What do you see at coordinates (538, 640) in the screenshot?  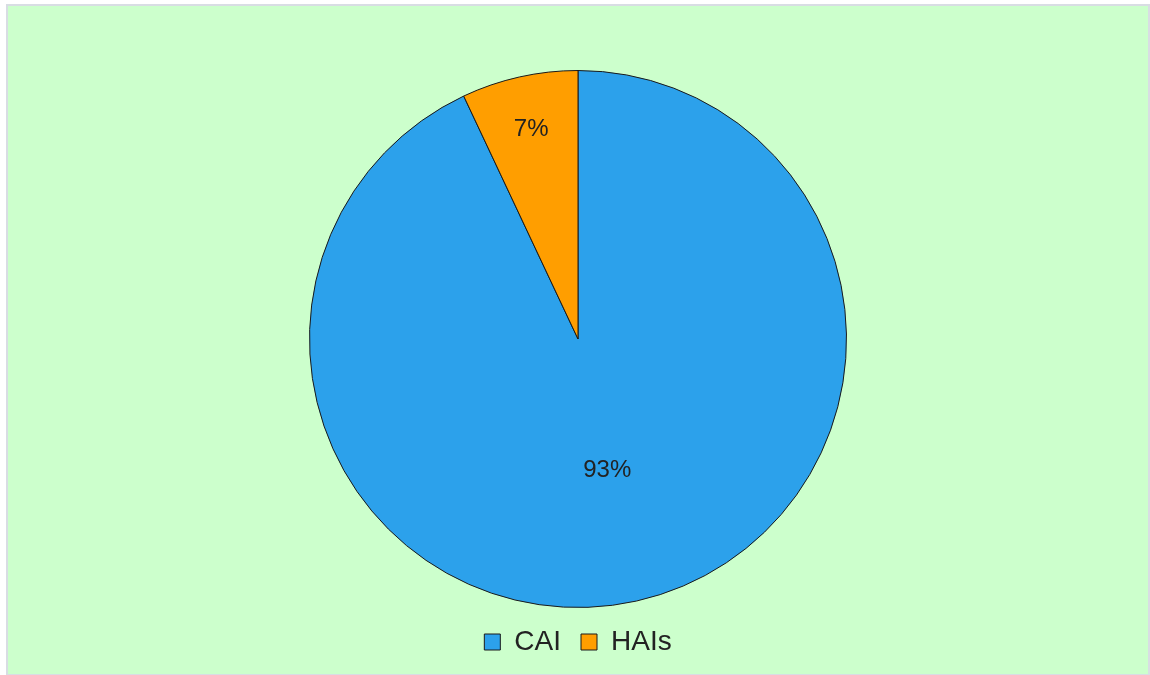 I see `legend-label: CAI` at bounding box center [538, 640].